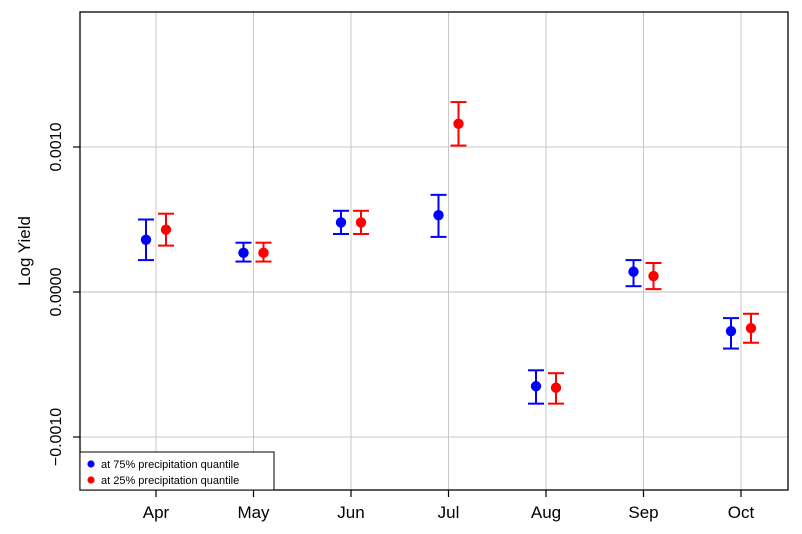 This screenshot has height=534, width=802. What do you see at coordinates (156, 512) in the screenshot?
I see `x-tick-label: Apr` at bounding box center [156, 512].